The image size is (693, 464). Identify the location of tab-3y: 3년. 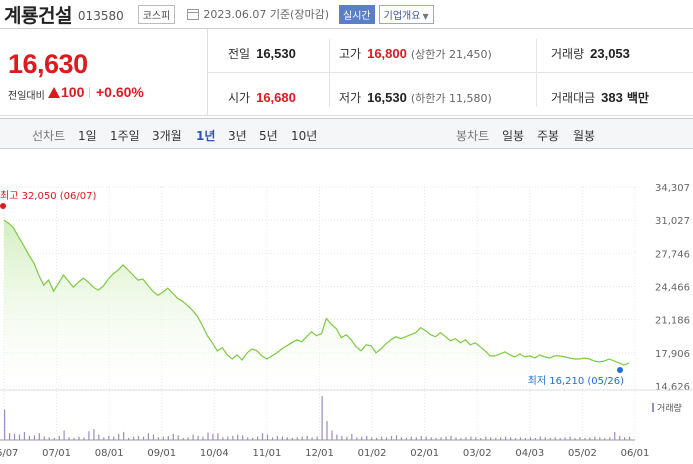
(237, 136).